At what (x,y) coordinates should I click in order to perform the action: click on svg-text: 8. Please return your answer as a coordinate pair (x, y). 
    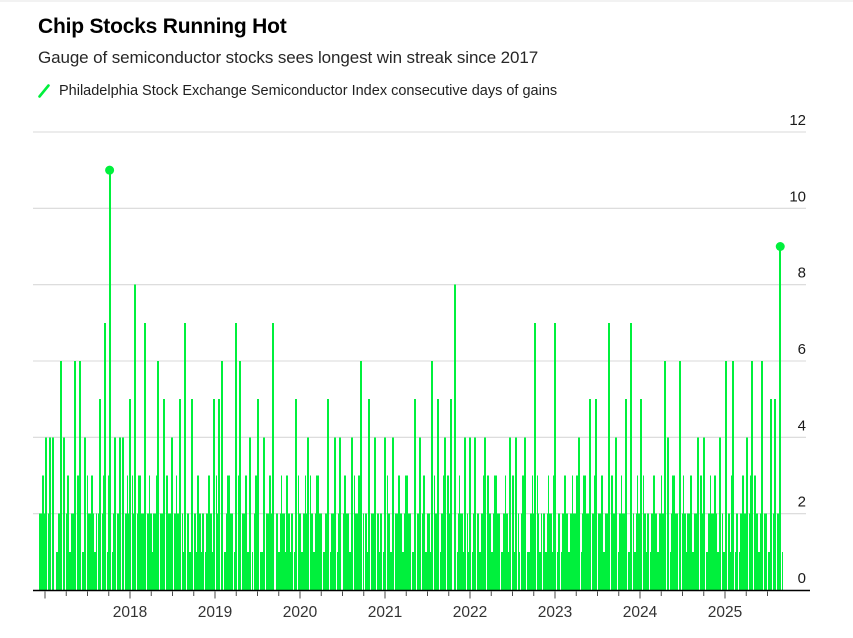
    Looking at the image, I should click on (802, 273).